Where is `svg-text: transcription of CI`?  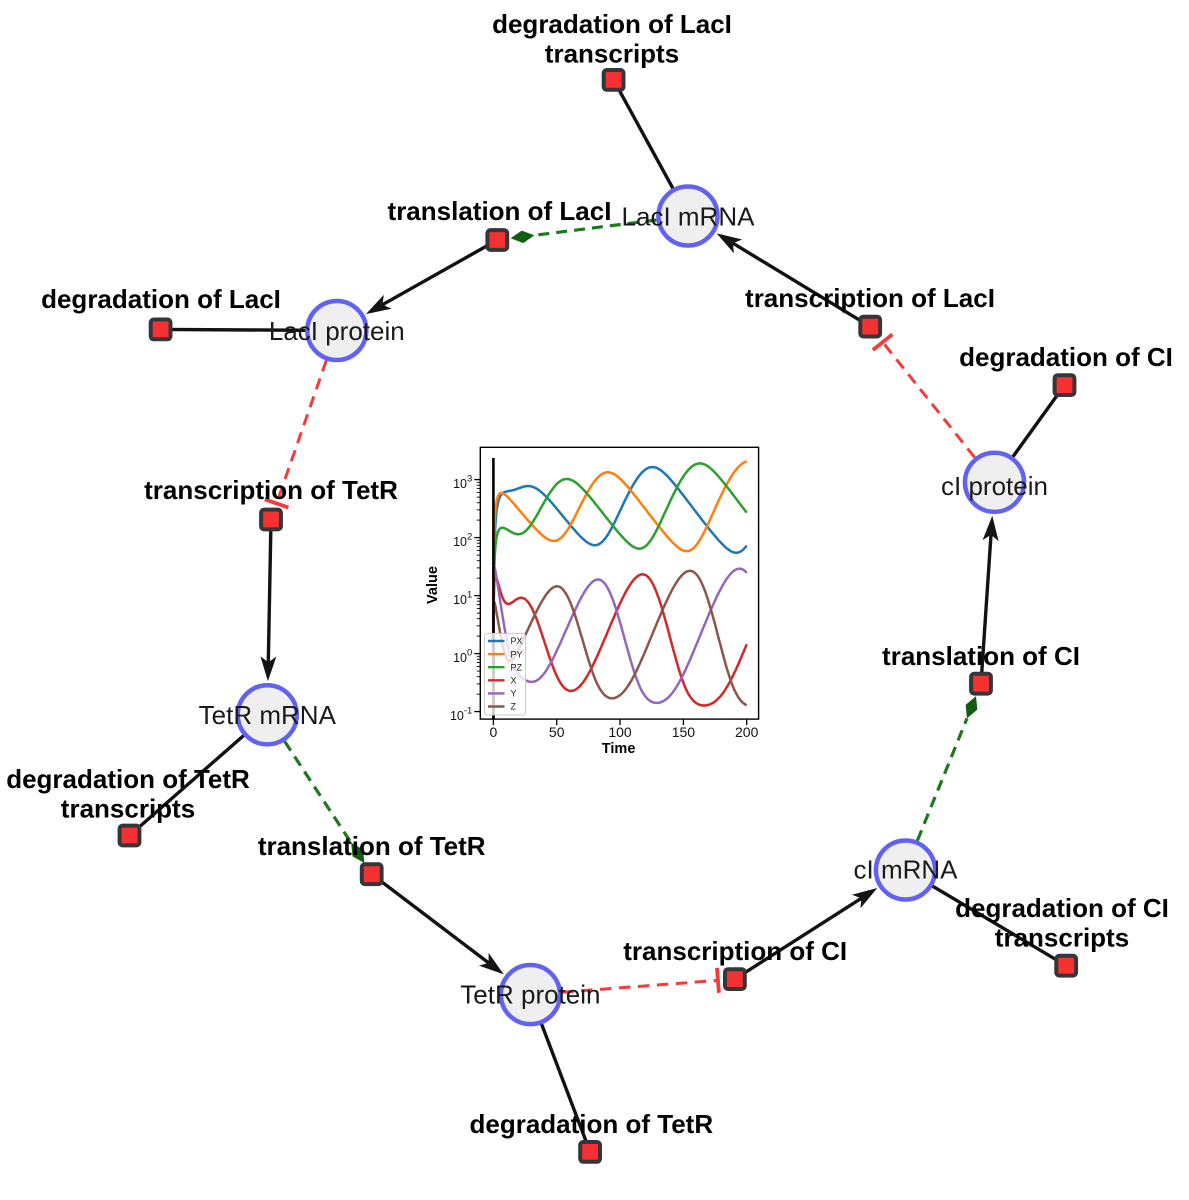 svg-text: transcription of CI is located at coordinates (735, 951).